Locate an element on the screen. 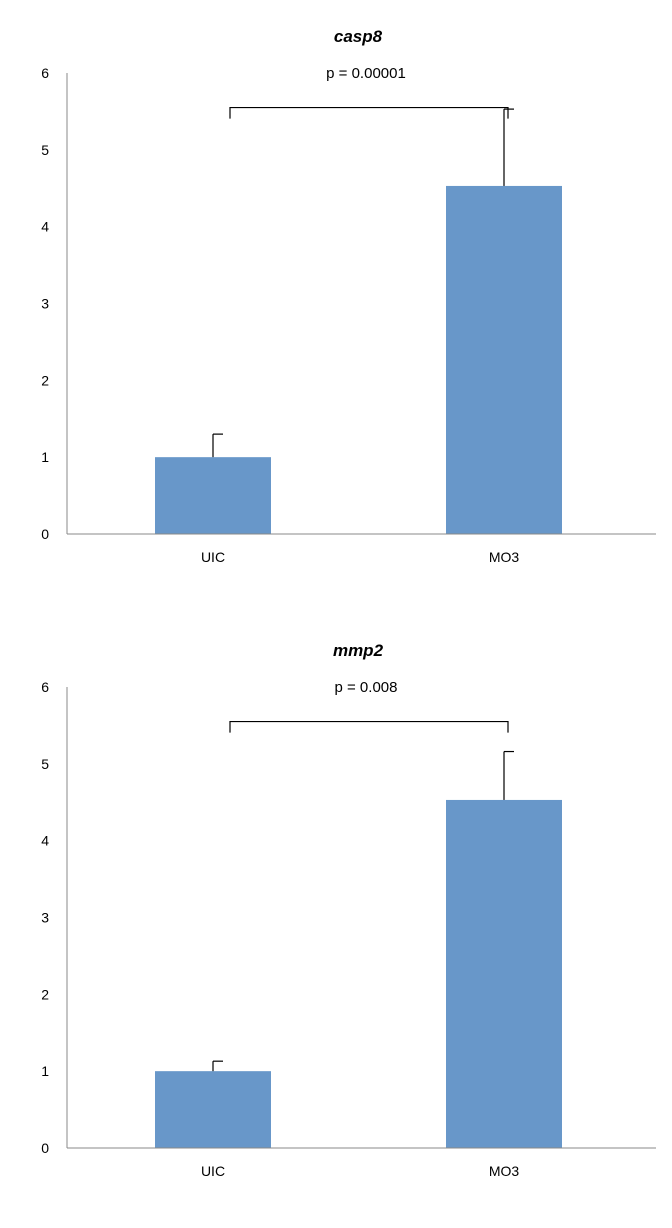  p-value-annotation: p = 0.008 is located at coordinates (366, 687).